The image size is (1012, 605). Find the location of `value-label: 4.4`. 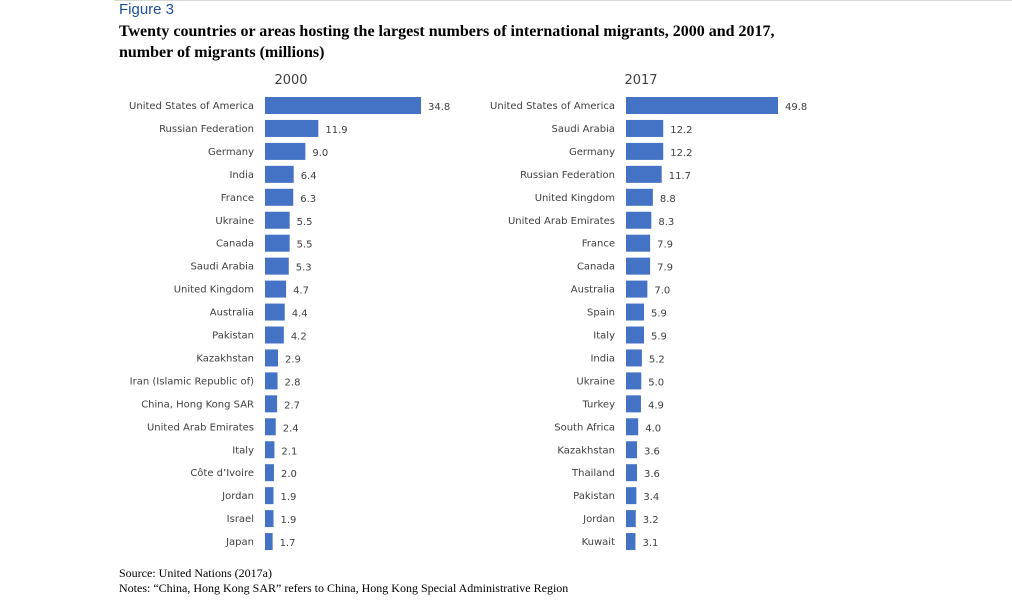

value-label: 4.4 is located at coordinates (300, 314).